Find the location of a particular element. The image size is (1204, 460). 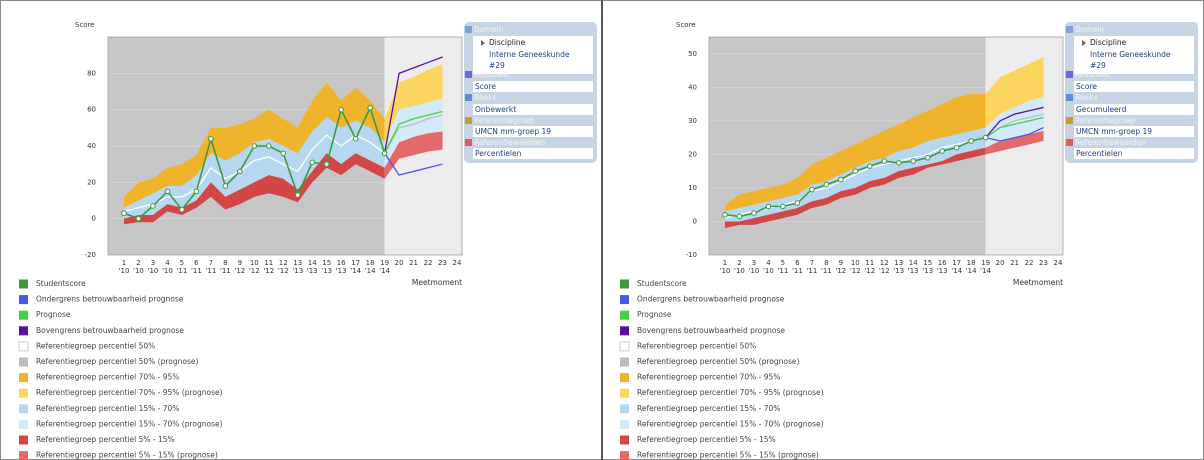

plot-border is located at coordinates (886, 146).